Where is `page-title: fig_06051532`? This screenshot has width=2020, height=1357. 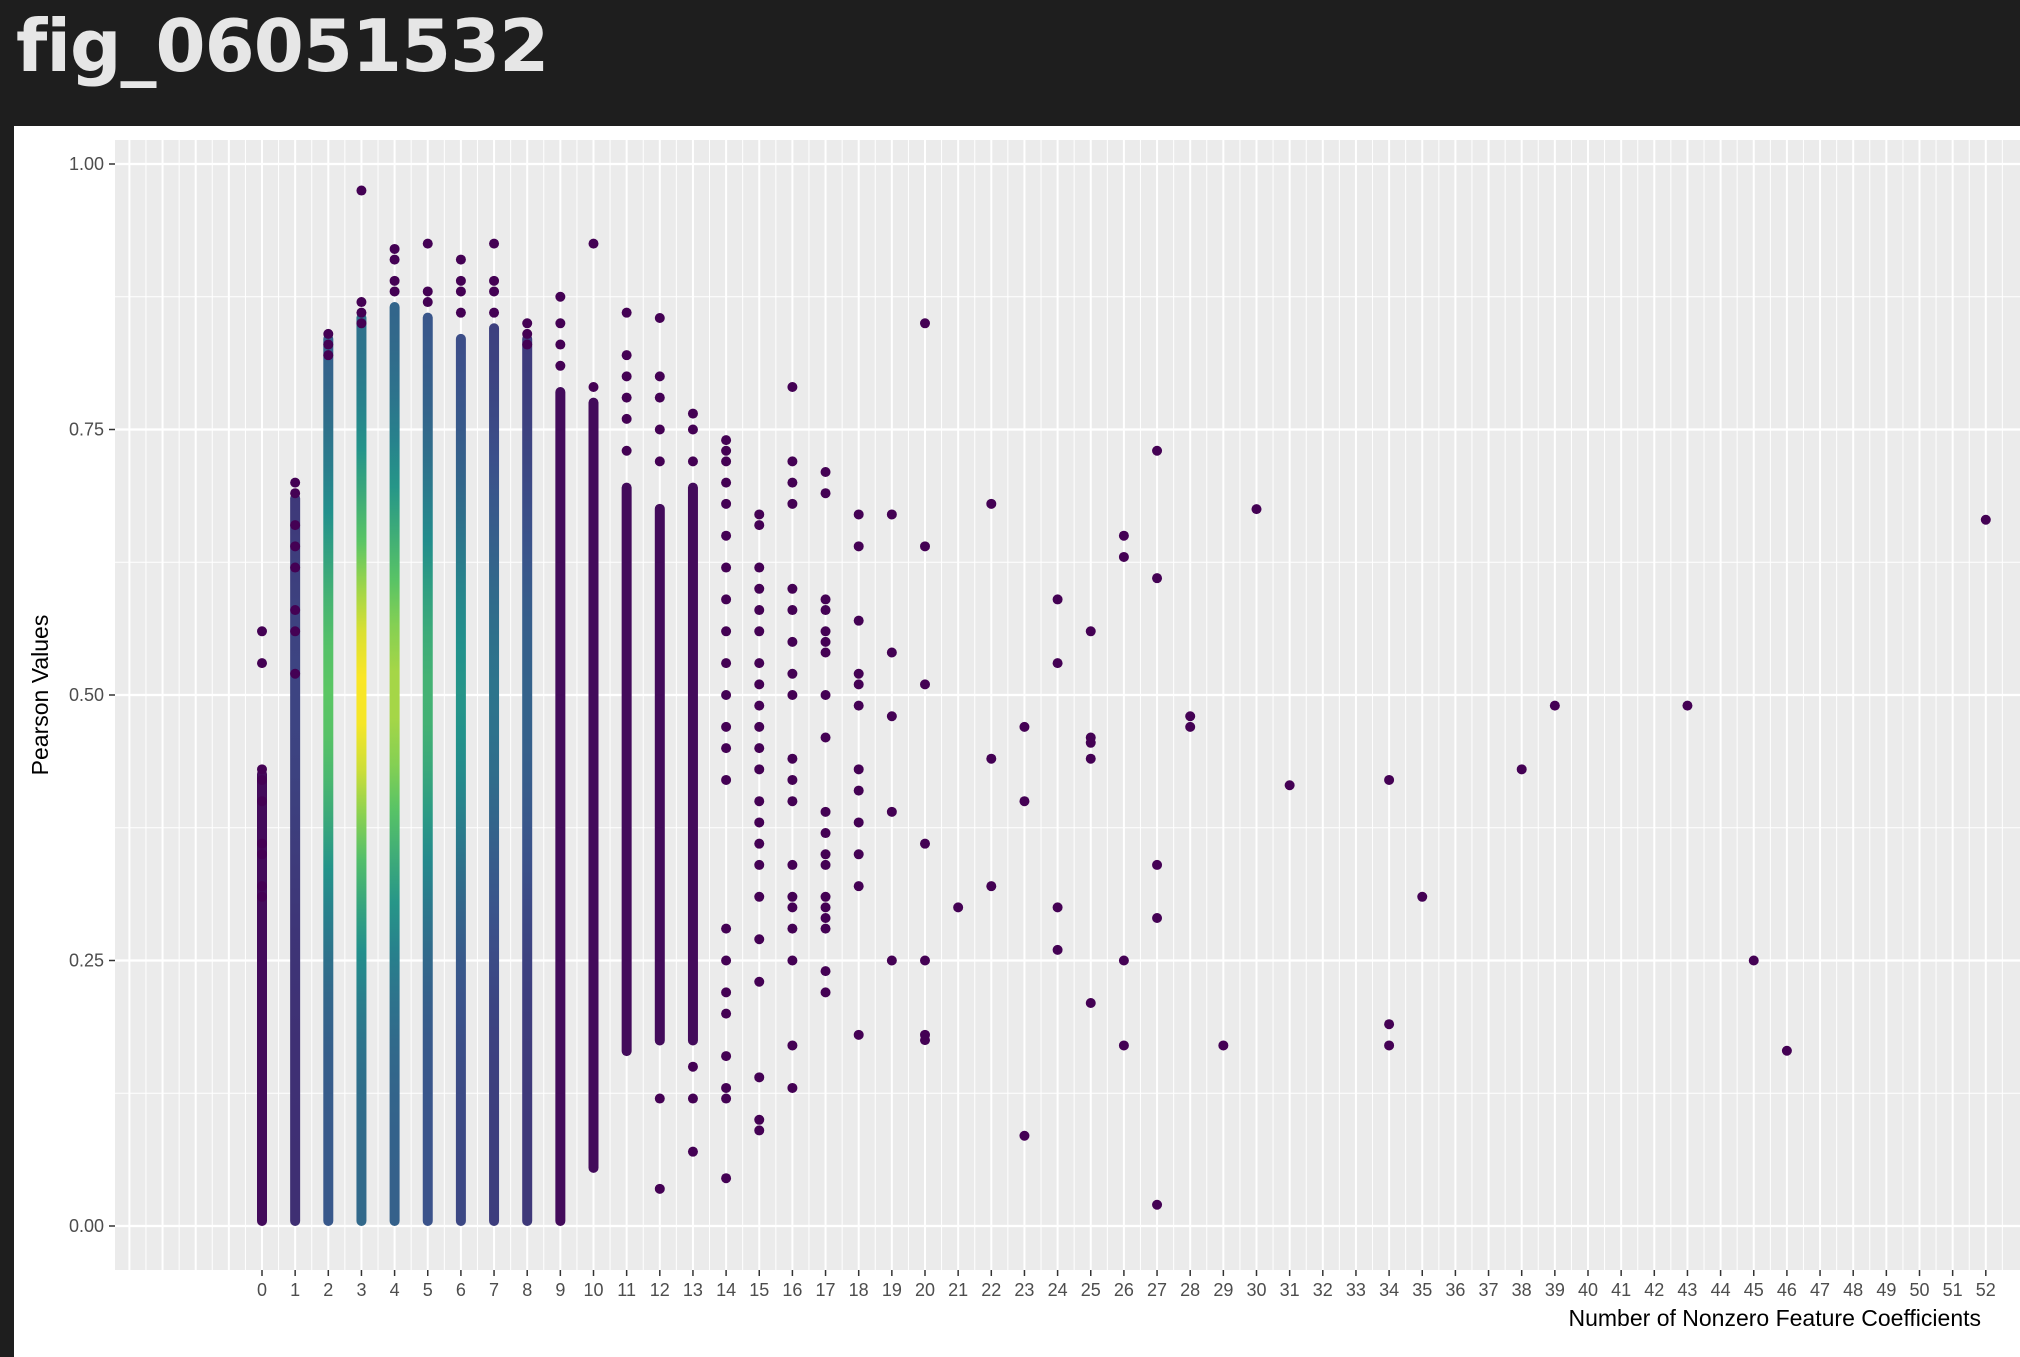 page-title: fig_06051532 is located at coordinates (282, 46).